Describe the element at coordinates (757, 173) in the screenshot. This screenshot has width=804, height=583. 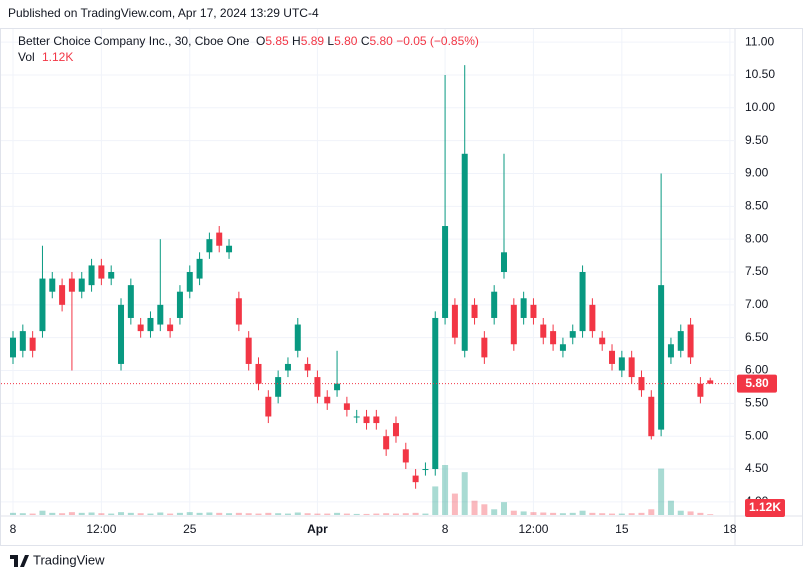
I see `y-tick-label: 9.00` at that location.